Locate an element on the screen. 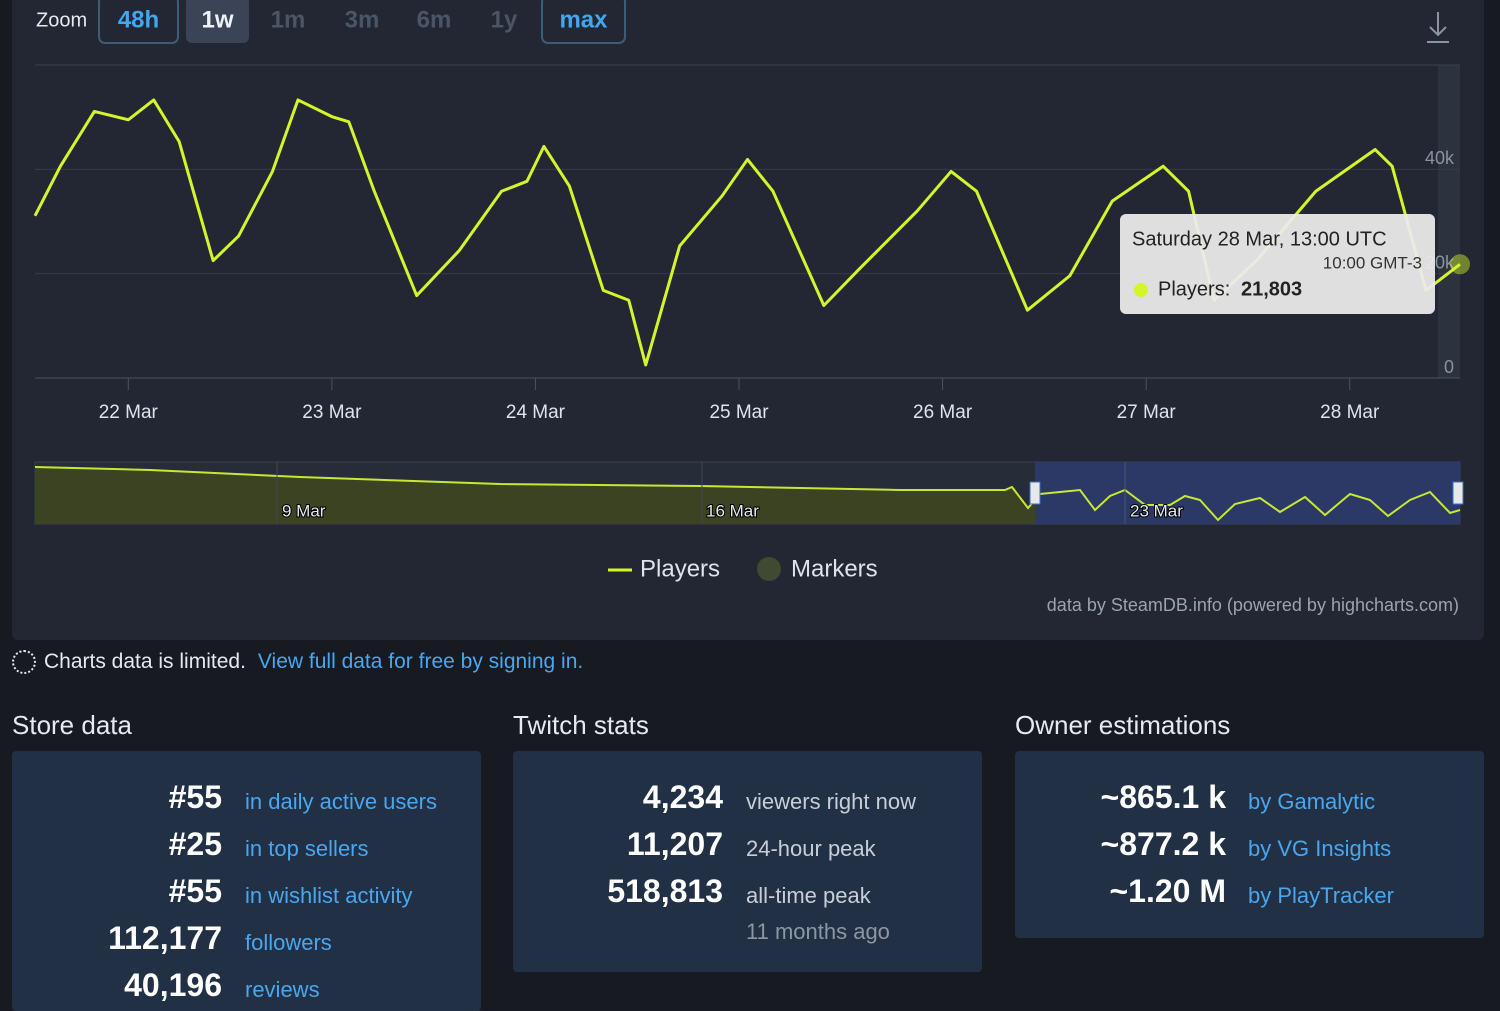  legend-label: Markers is located at coordinates (834, 568).